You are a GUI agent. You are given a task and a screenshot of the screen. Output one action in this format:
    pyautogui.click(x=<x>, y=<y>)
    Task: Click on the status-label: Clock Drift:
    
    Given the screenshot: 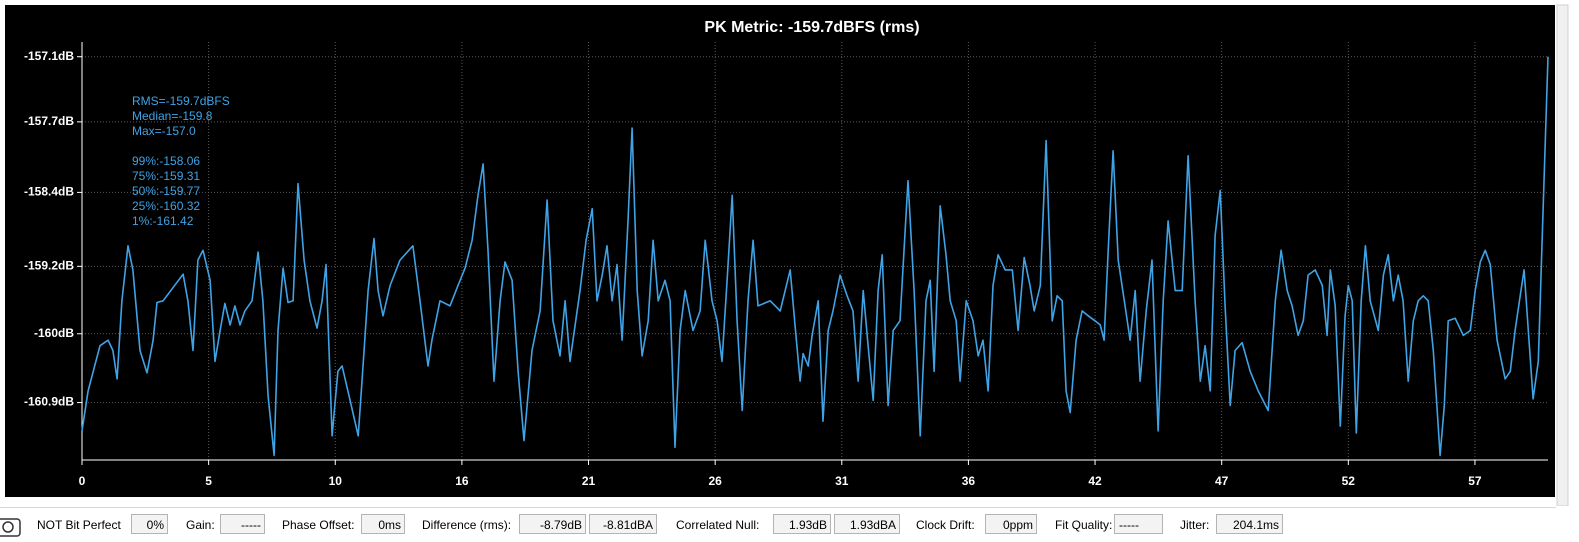 What is the action you would take?
    pyautogui.click(x=945, y=525)
    